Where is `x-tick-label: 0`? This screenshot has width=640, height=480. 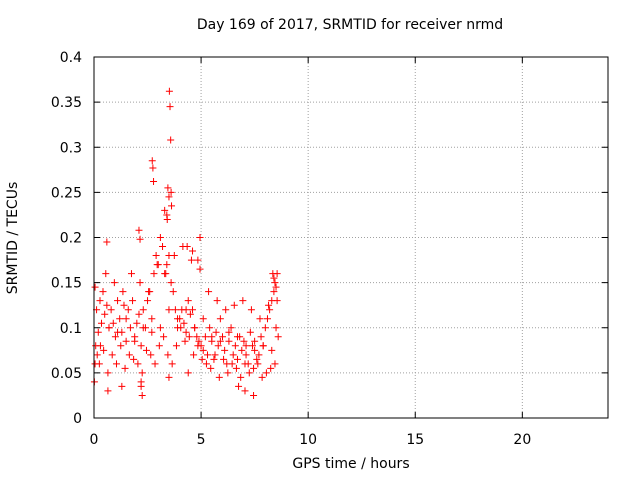 x-tick-label: 0 is located at coordinates (94, 440).